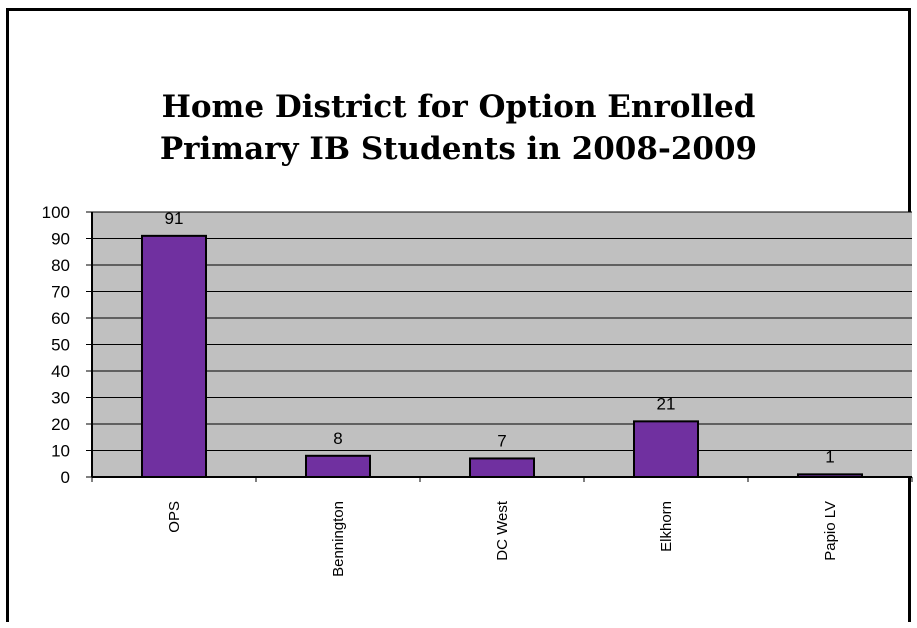  Describe the element at coordinates (337, 438) in the screenshot. I see `data-label: 8` at that location.